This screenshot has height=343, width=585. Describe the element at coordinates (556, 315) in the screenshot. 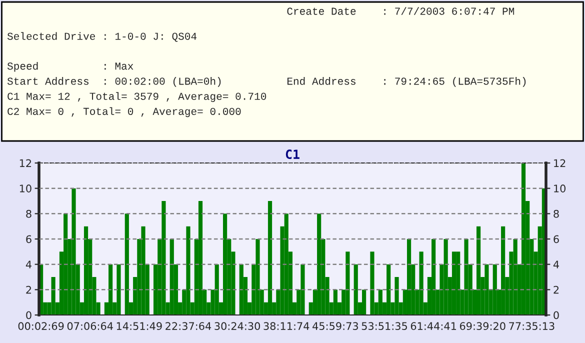

I see `y2-tick-label: 0` at that location.